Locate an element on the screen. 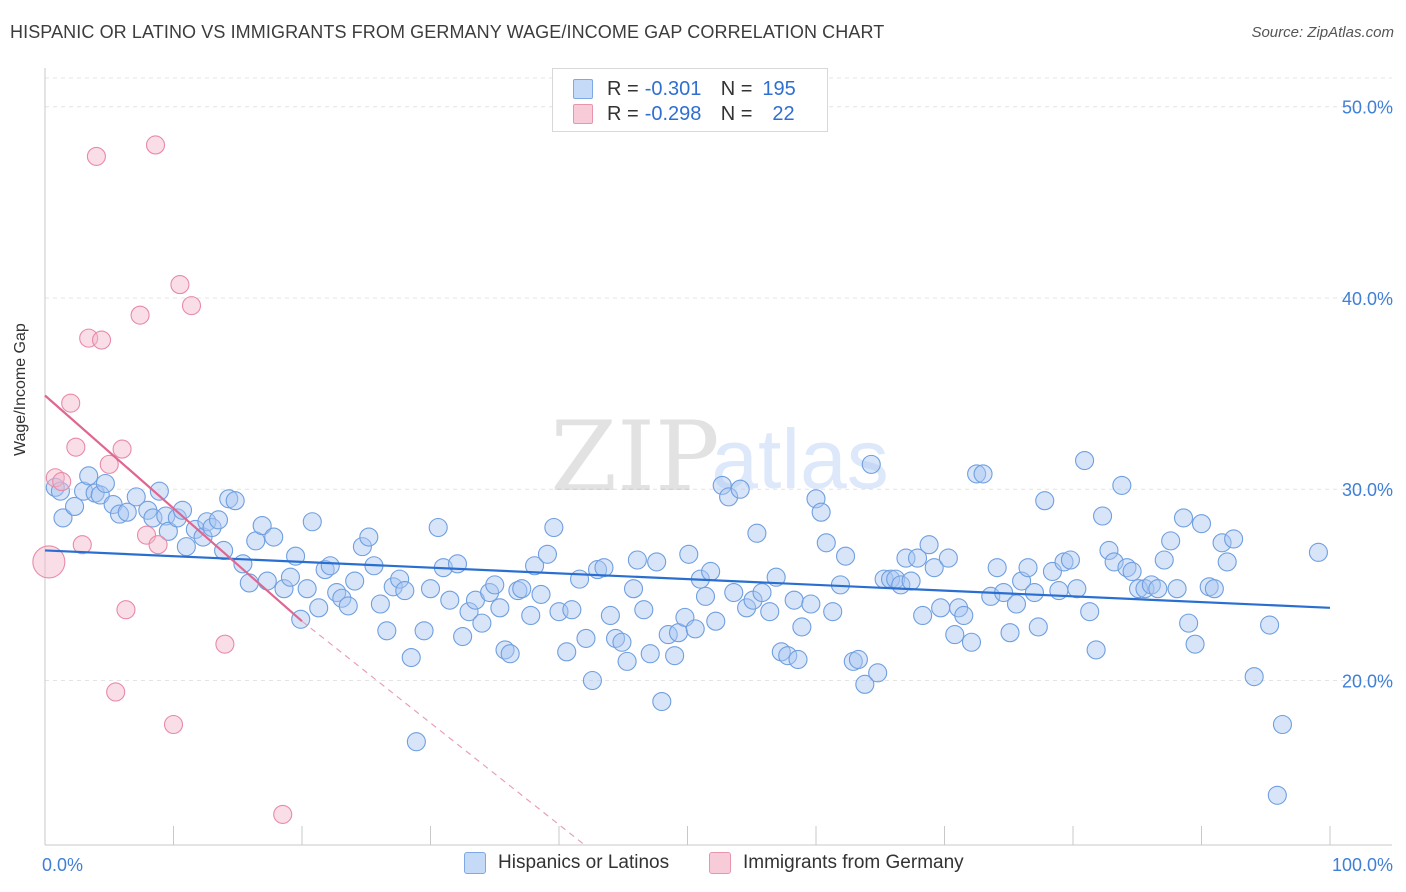 Image resolution: width=1406 pixels, height=892 pixels. y-tick-label: 20.0% is located at coordinates (1367, 682).